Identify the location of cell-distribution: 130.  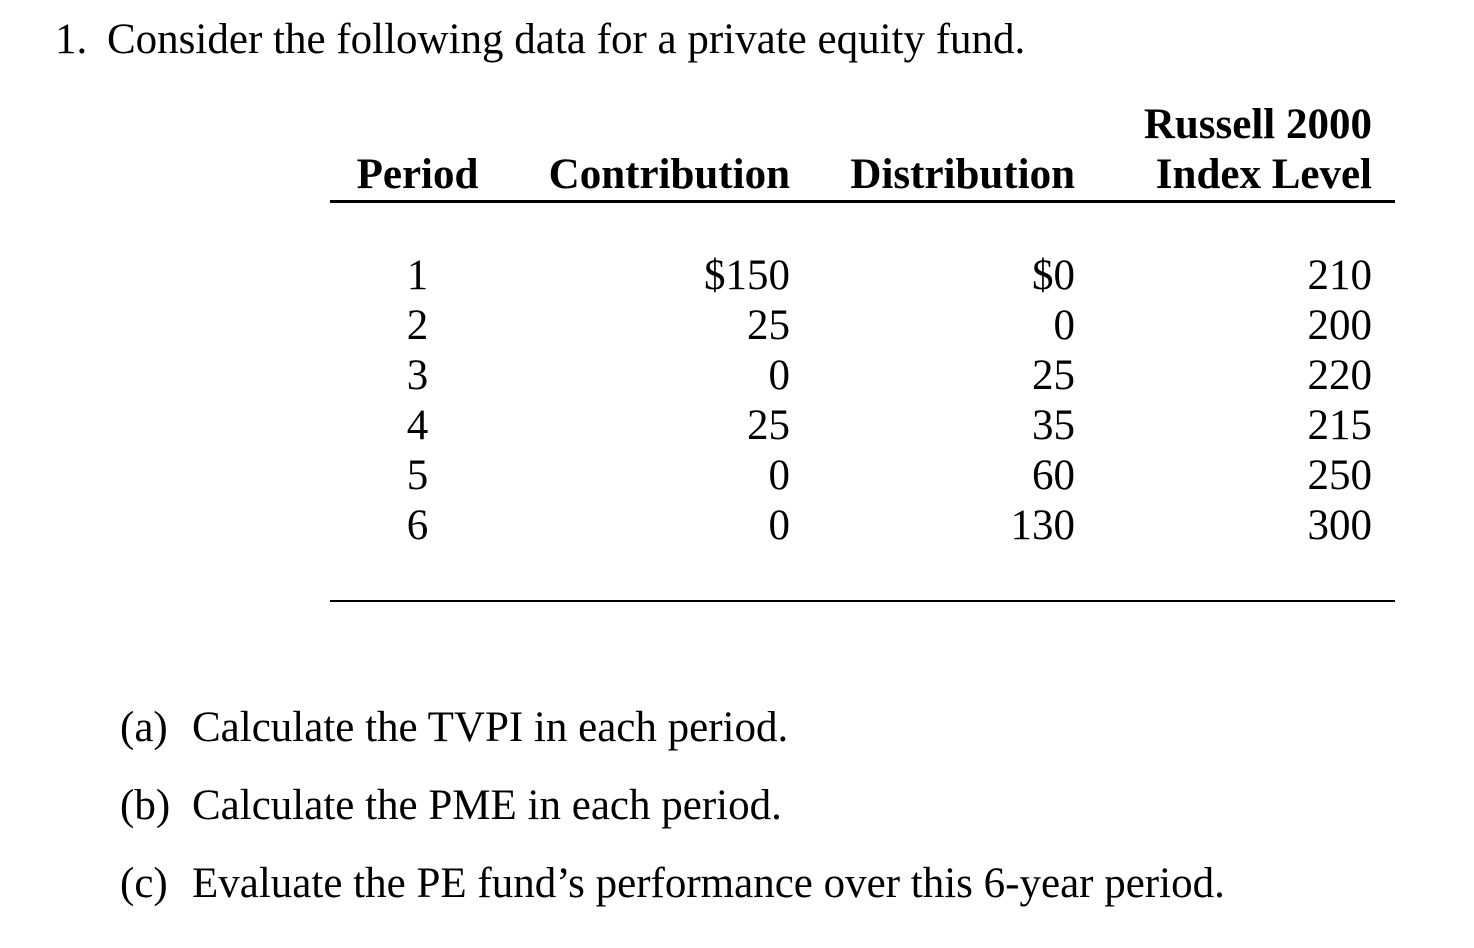
(1043, 525).